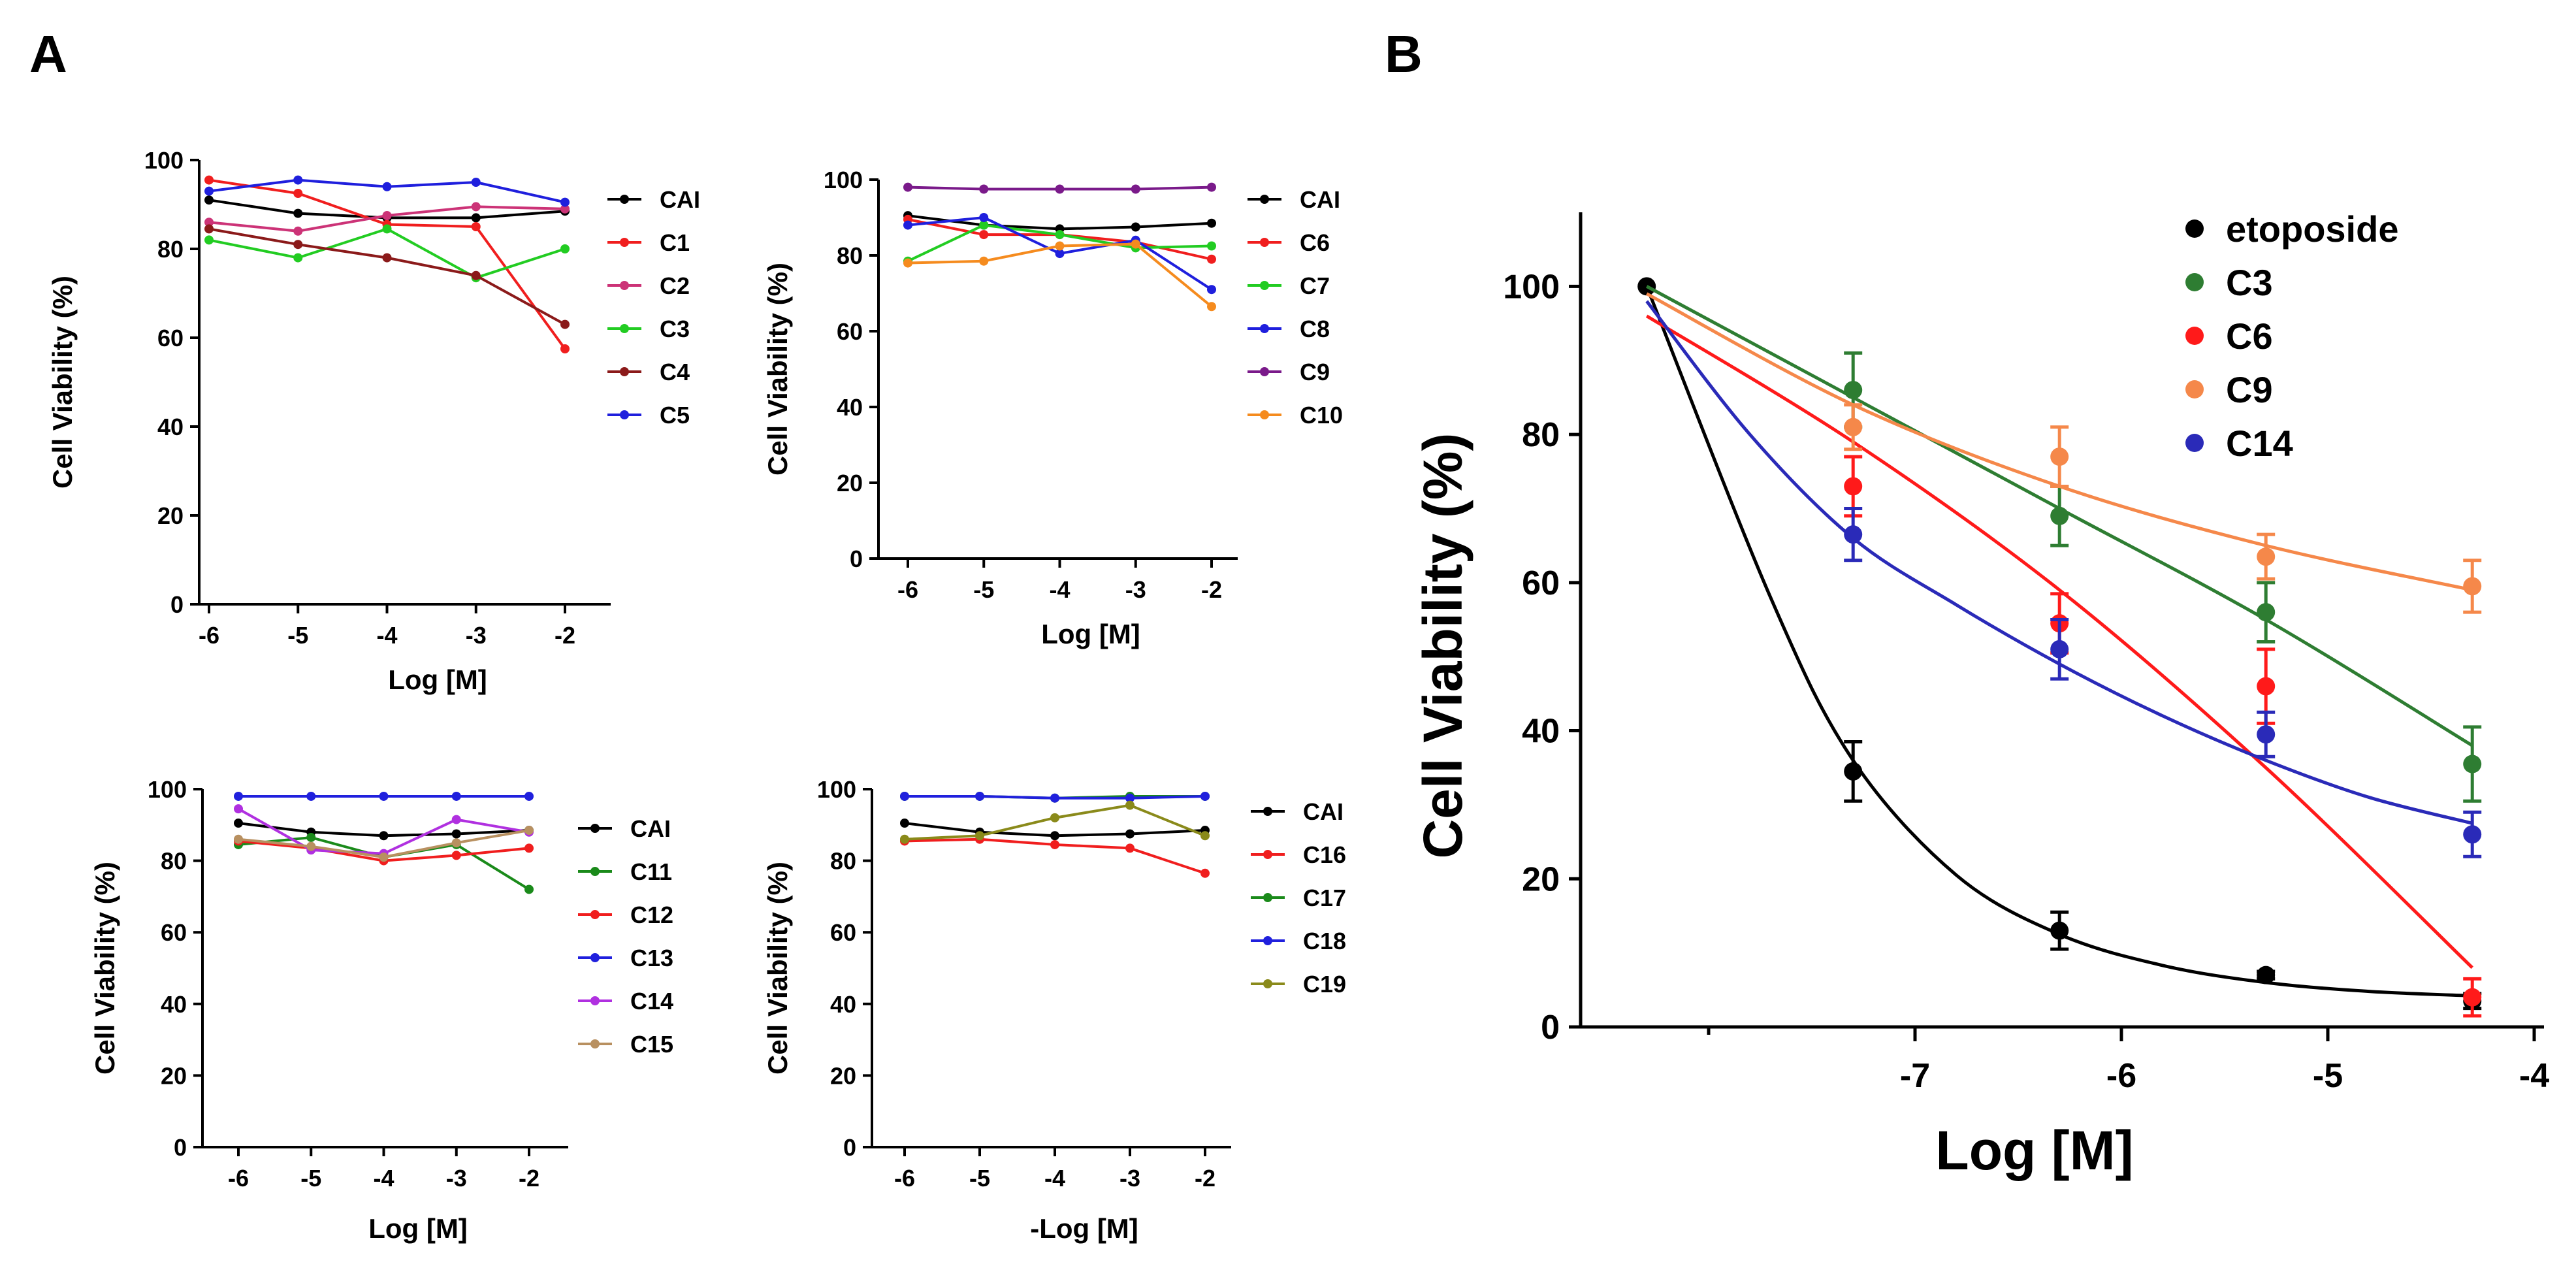 Image resolution: width=2576 pixels, height=1283 pixels. What do you see at coordinates (2249, 282) in the screenshot?
I see `legend-label-c3: C3` at bounding box center [2249, 282].